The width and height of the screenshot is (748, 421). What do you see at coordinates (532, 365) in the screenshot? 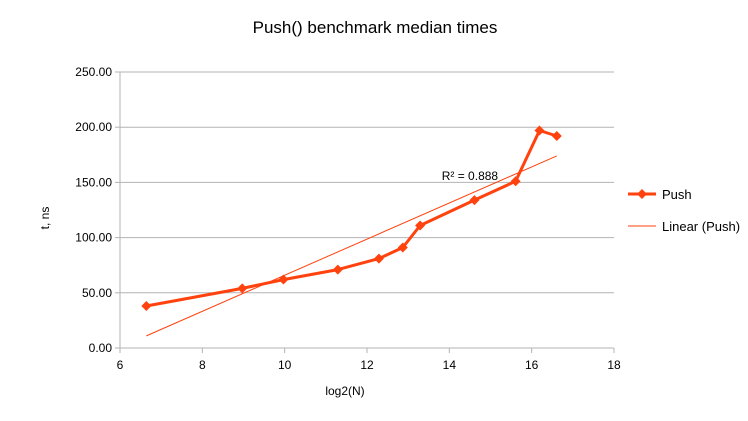
I see `x-tick-label-5: 16` at bounding box center [532, 365].